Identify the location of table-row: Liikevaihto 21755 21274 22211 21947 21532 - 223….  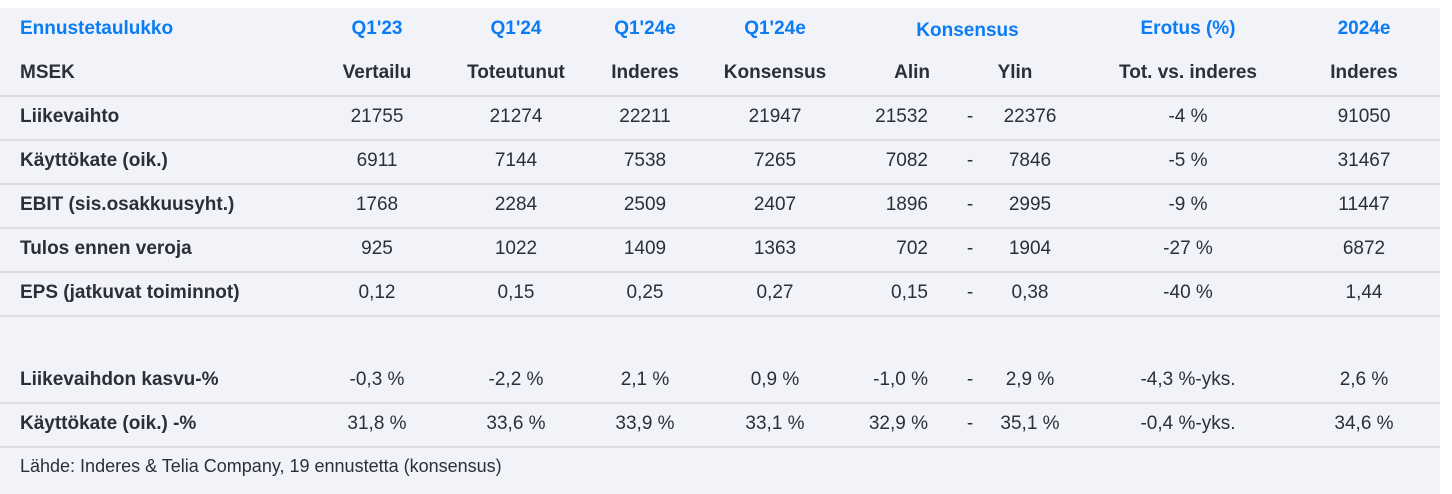
(720, 118).